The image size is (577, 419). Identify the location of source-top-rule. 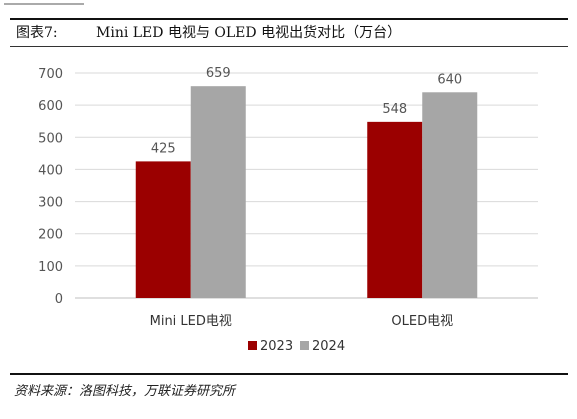
(289, 374).